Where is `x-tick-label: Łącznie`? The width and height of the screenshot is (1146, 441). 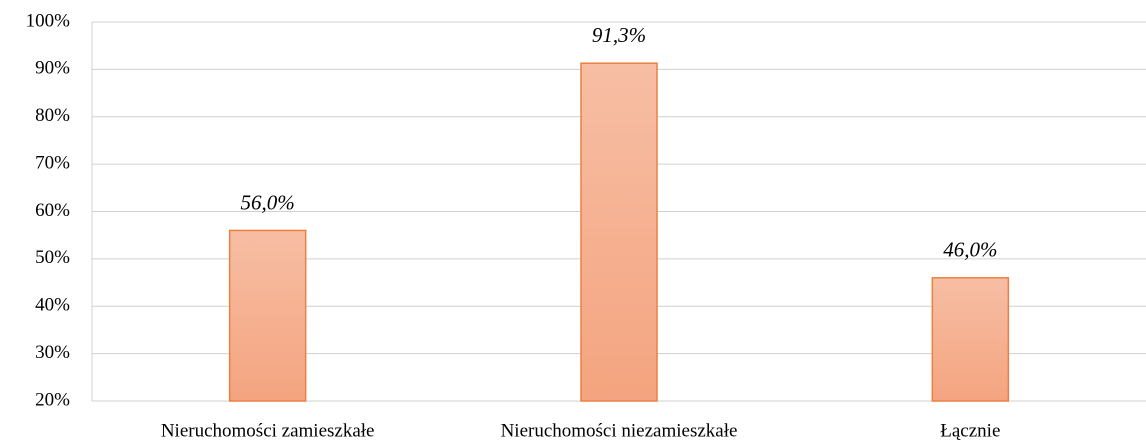
x-tick-label: Łącznie is located at coordinates (970, 430).